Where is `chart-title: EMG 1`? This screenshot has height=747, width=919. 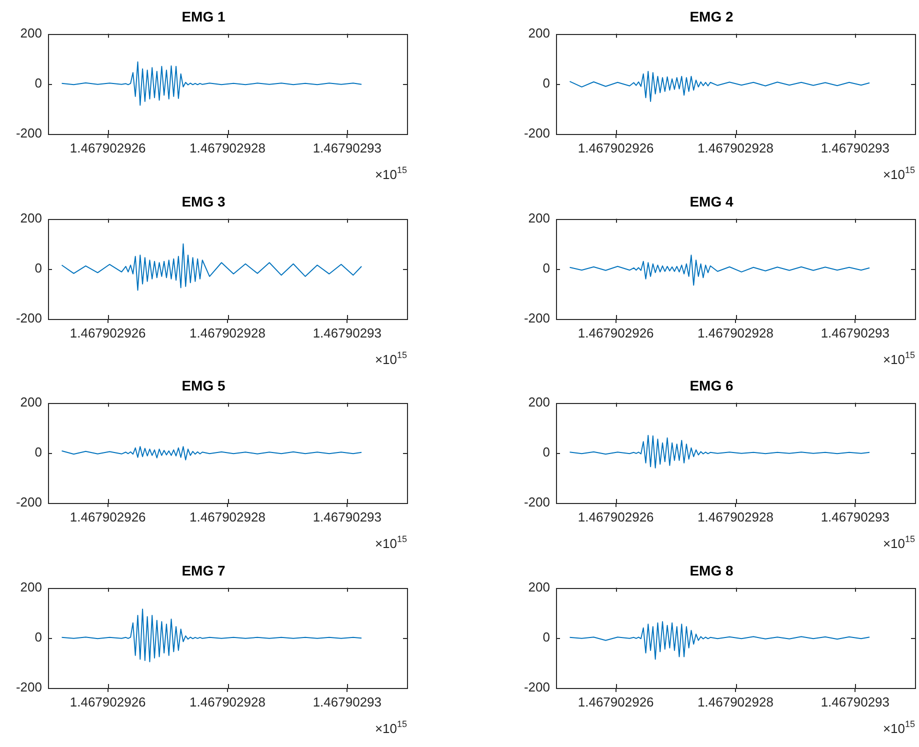
chart-title: EMG 1 is located at coordinates (204, 16).